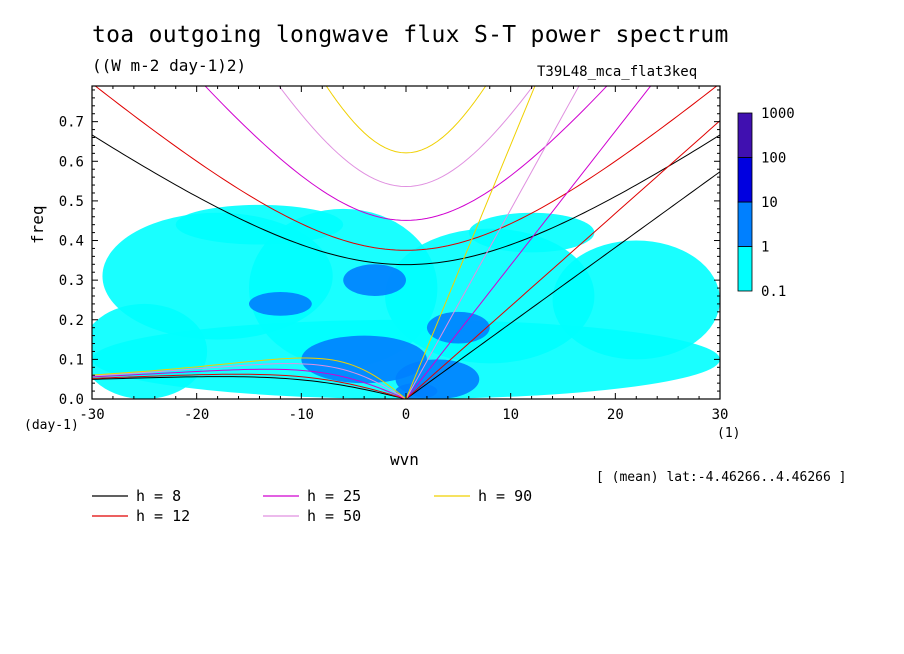  What do you see at coordinates (301, 415) in the screenshot?
I see `x-tick-label: -10` at bounding box center [301, 415].